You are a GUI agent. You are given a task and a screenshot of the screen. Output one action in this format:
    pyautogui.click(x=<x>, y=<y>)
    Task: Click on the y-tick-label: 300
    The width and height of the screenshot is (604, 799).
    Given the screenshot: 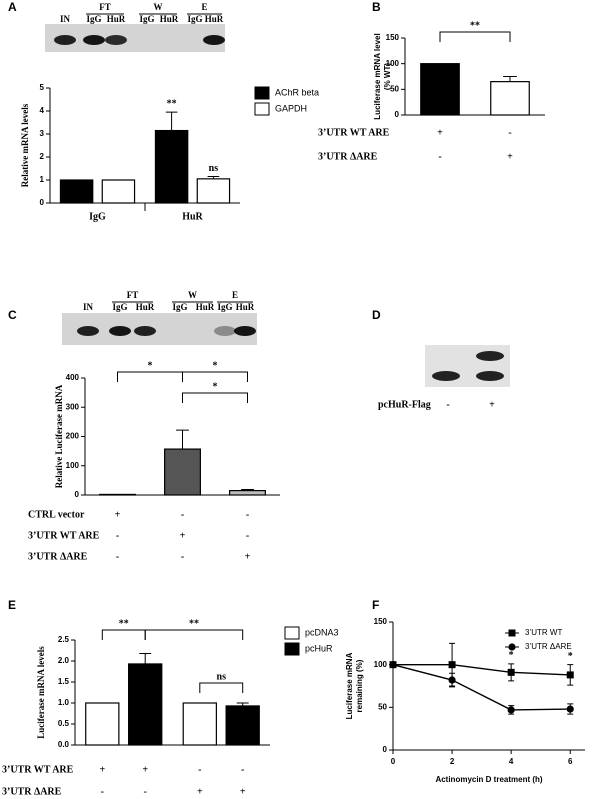 What is the action you would take?
    pyautogui.click(x=73, y=406)
    